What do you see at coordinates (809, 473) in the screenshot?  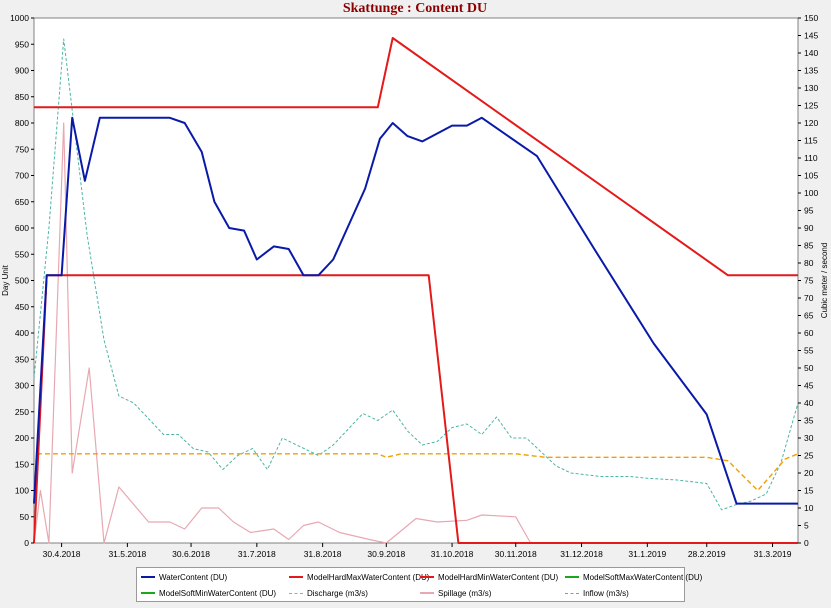 I see `right-axis-tick-label: 20` at bounding box center [809, 473].